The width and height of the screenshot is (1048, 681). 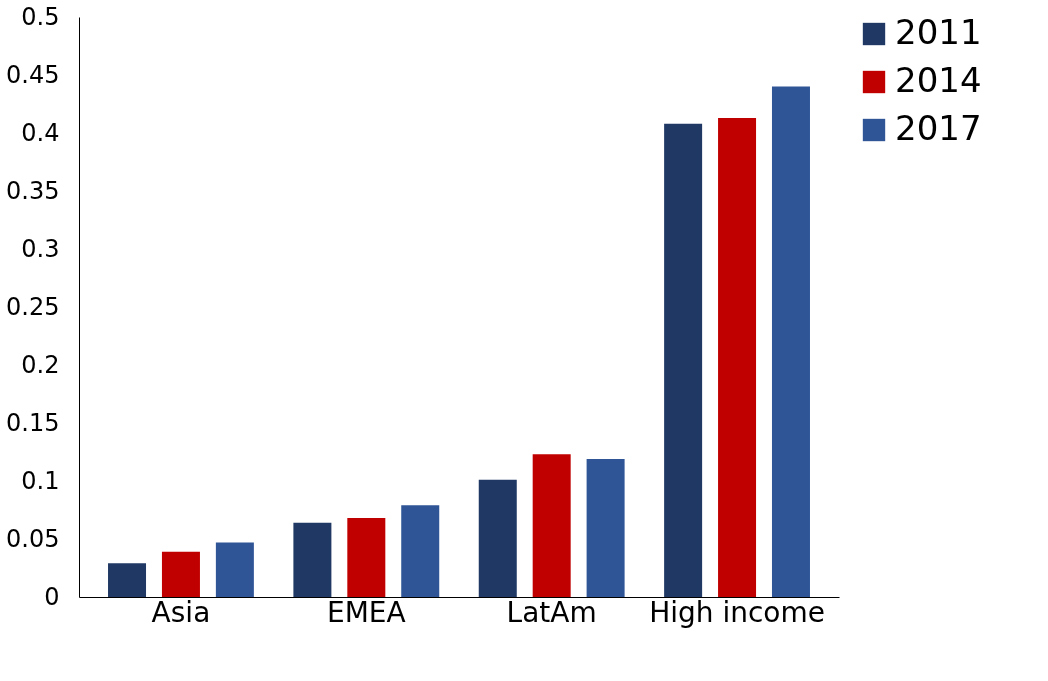 I want to click on y-tick-label: 0.5, so click(x=40, y=16).